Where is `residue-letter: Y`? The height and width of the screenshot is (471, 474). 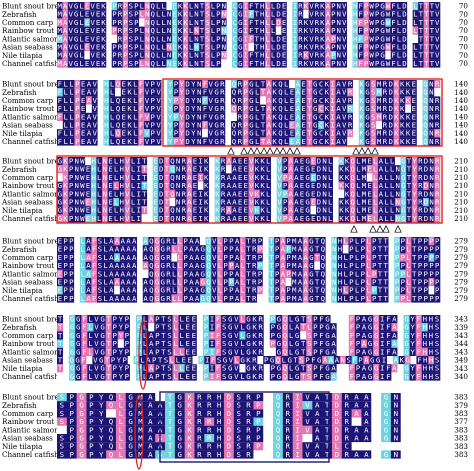 residue-letter: Y is located at coordinates (193, 92).